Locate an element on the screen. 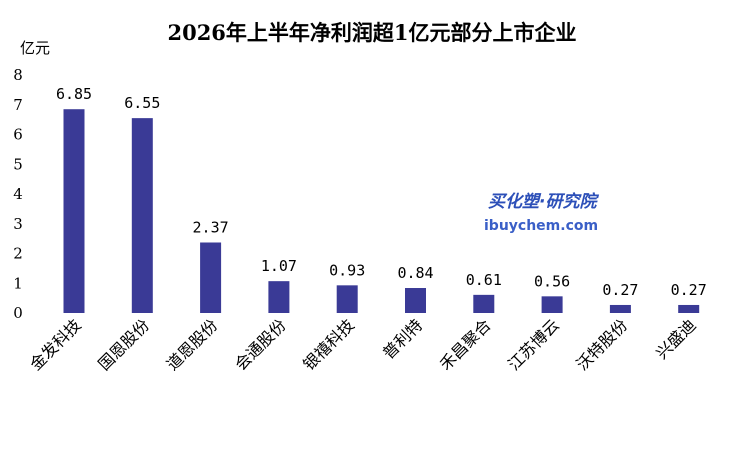 The height and width of the screenshot is (450, 750). category-label: 国恩股份 is located at coordinates (123, 344).